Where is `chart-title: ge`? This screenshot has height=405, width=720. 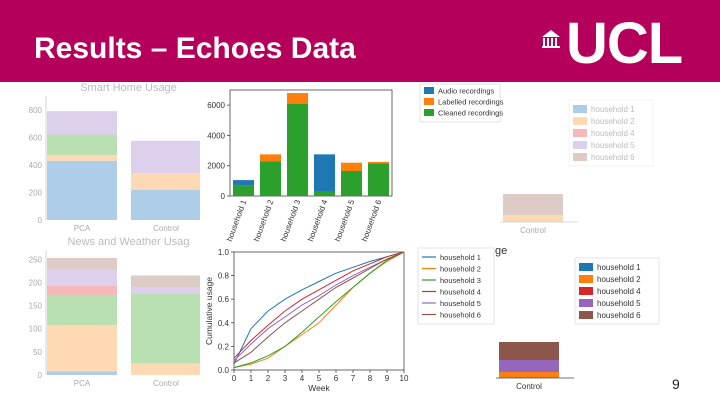
chart-title: ge is located at coordinates (501, 251).